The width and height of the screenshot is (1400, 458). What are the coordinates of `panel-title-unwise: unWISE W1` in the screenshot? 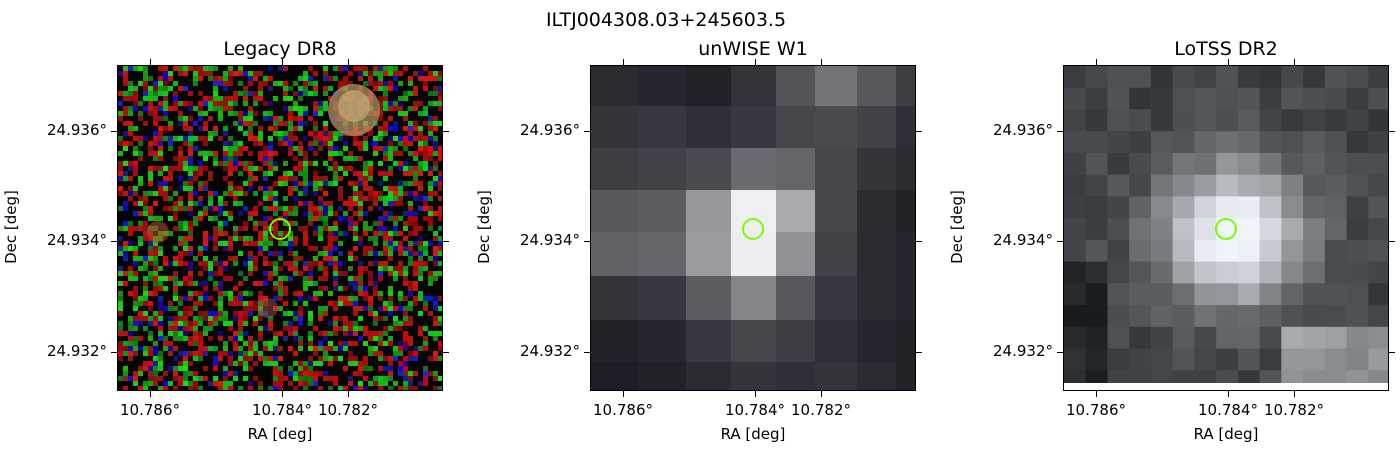 It's located at (753, 49).